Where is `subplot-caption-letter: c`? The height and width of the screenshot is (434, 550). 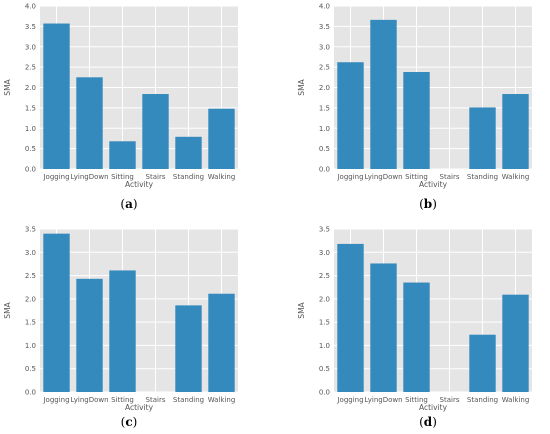
subplot-caption-letter: c is located at coordinates (128, 422).